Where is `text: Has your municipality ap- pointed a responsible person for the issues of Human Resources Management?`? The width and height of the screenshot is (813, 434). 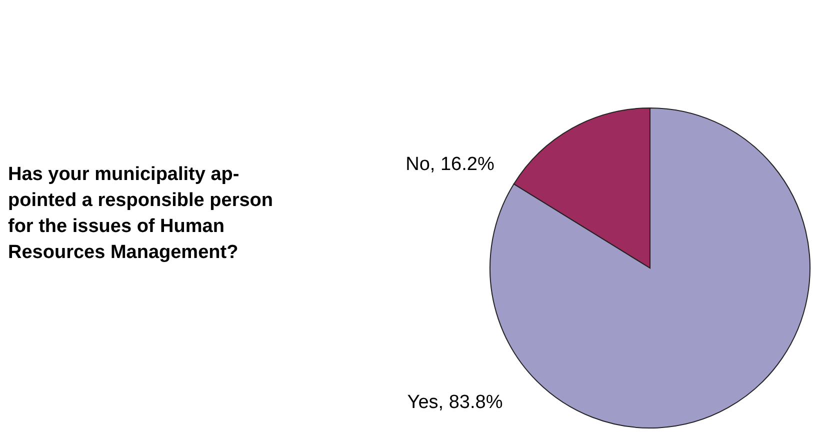
text: Has your municipality ap- pointed a responsible person for the issues of Human Resources Management? is located at coordinates (140, 213).